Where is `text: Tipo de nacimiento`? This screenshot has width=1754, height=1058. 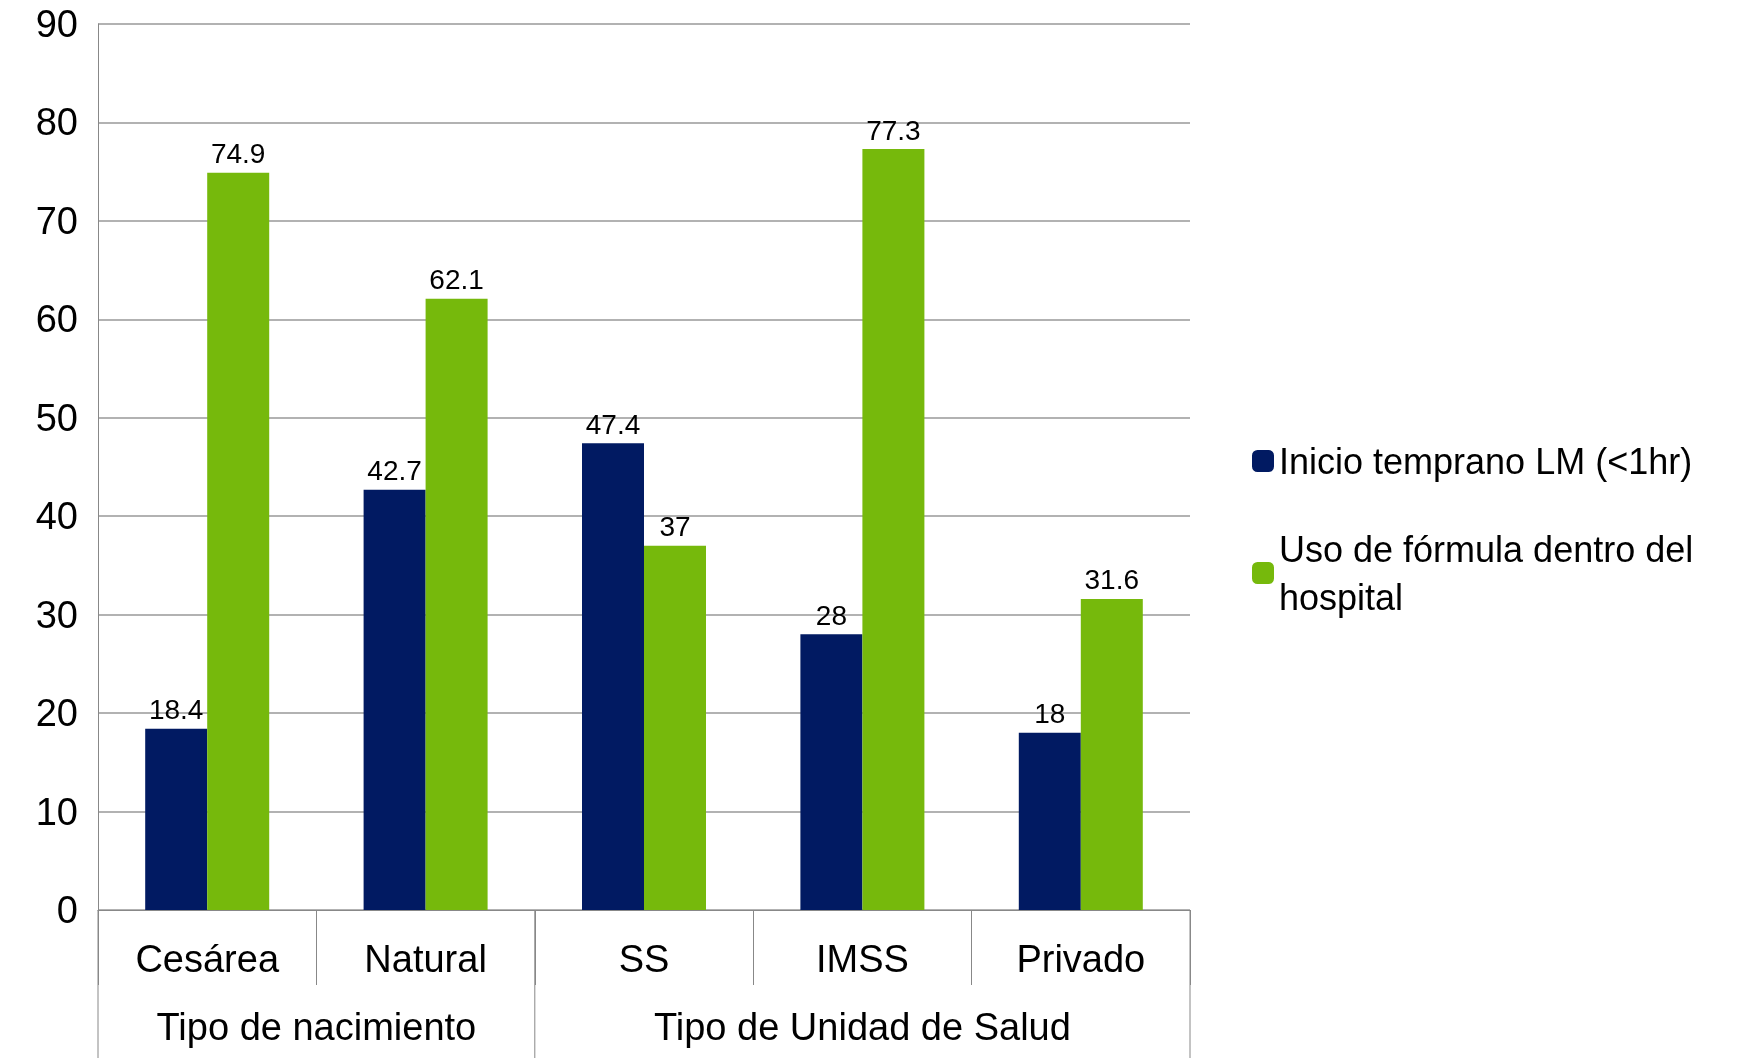 text: Tipo de nacimiento is located at coordinates (316, 1027).